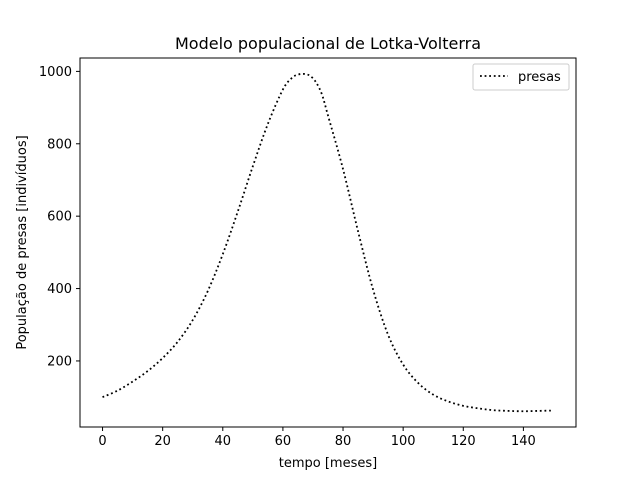  What do you see at coordinates (22, 242) in the screenshot?
I see `y-axis-label: População de presas [indivíduos]` at bounding box center [22, 242].